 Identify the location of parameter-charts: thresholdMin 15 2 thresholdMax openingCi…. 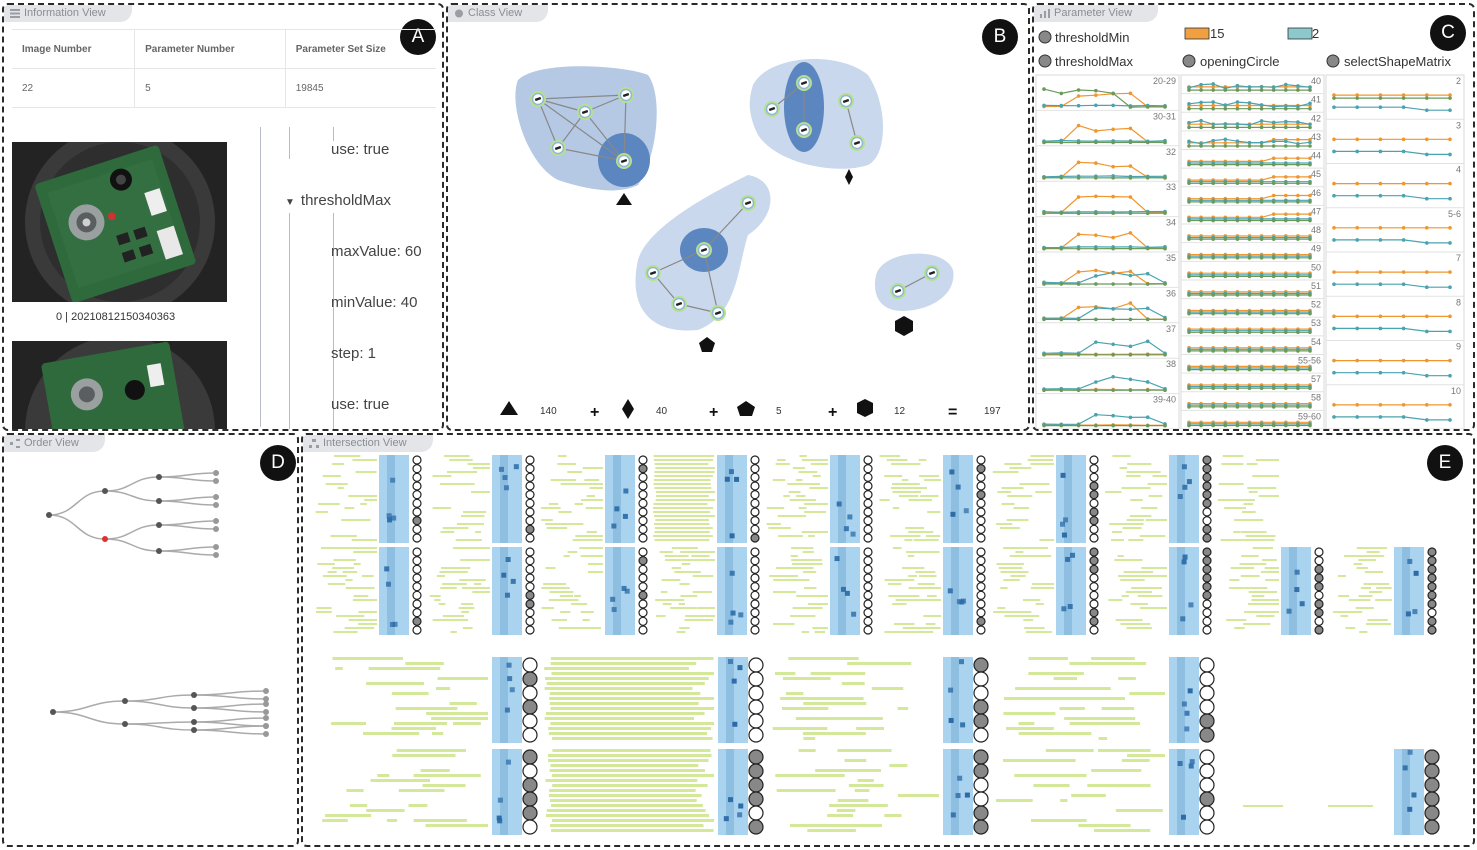
(1254, 218).